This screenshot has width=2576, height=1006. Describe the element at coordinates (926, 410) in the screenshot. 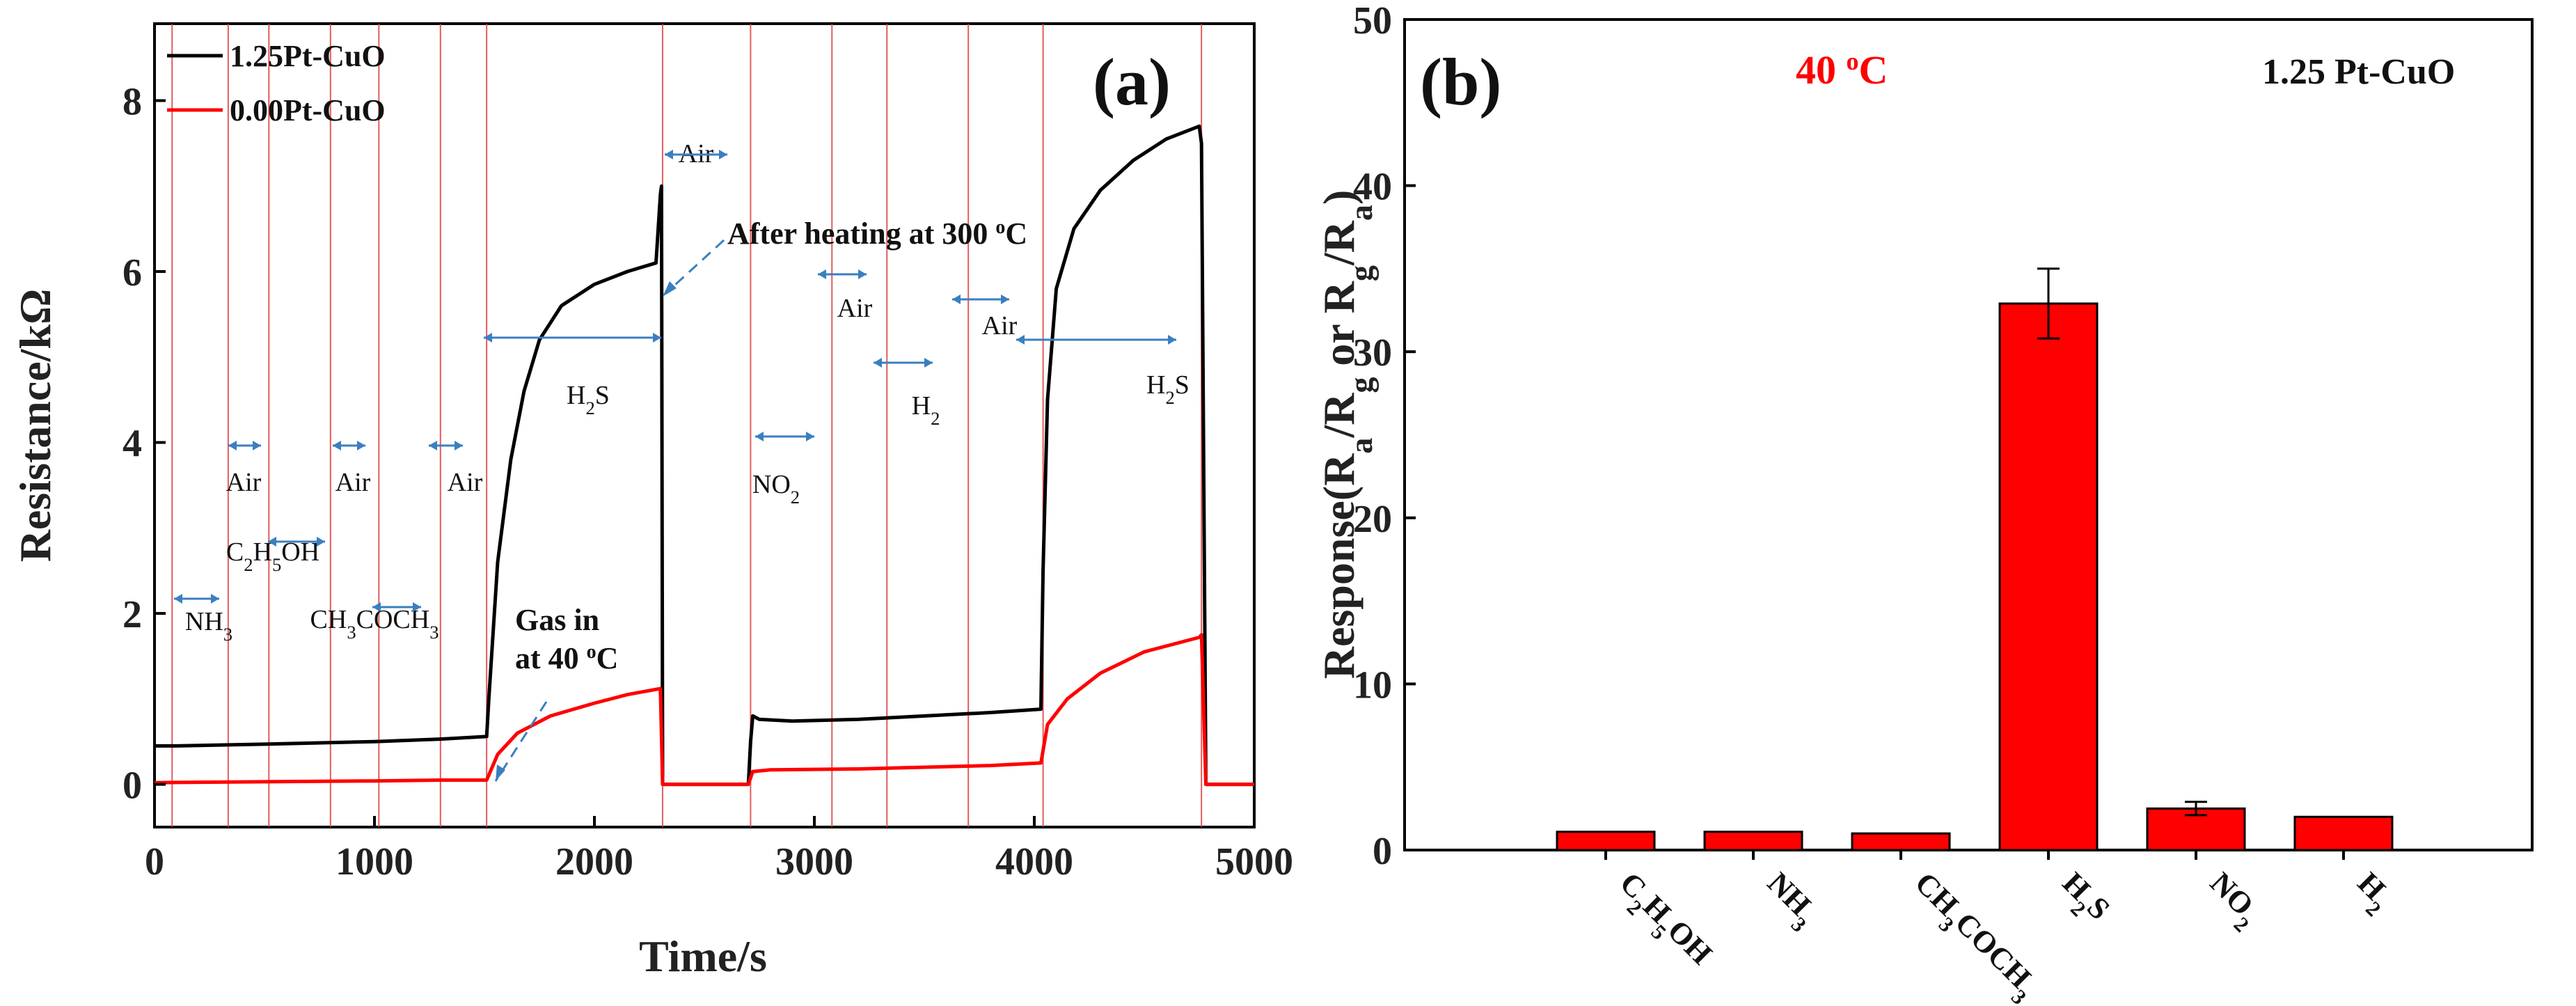

I see `gas-label-5: H2` at that location.